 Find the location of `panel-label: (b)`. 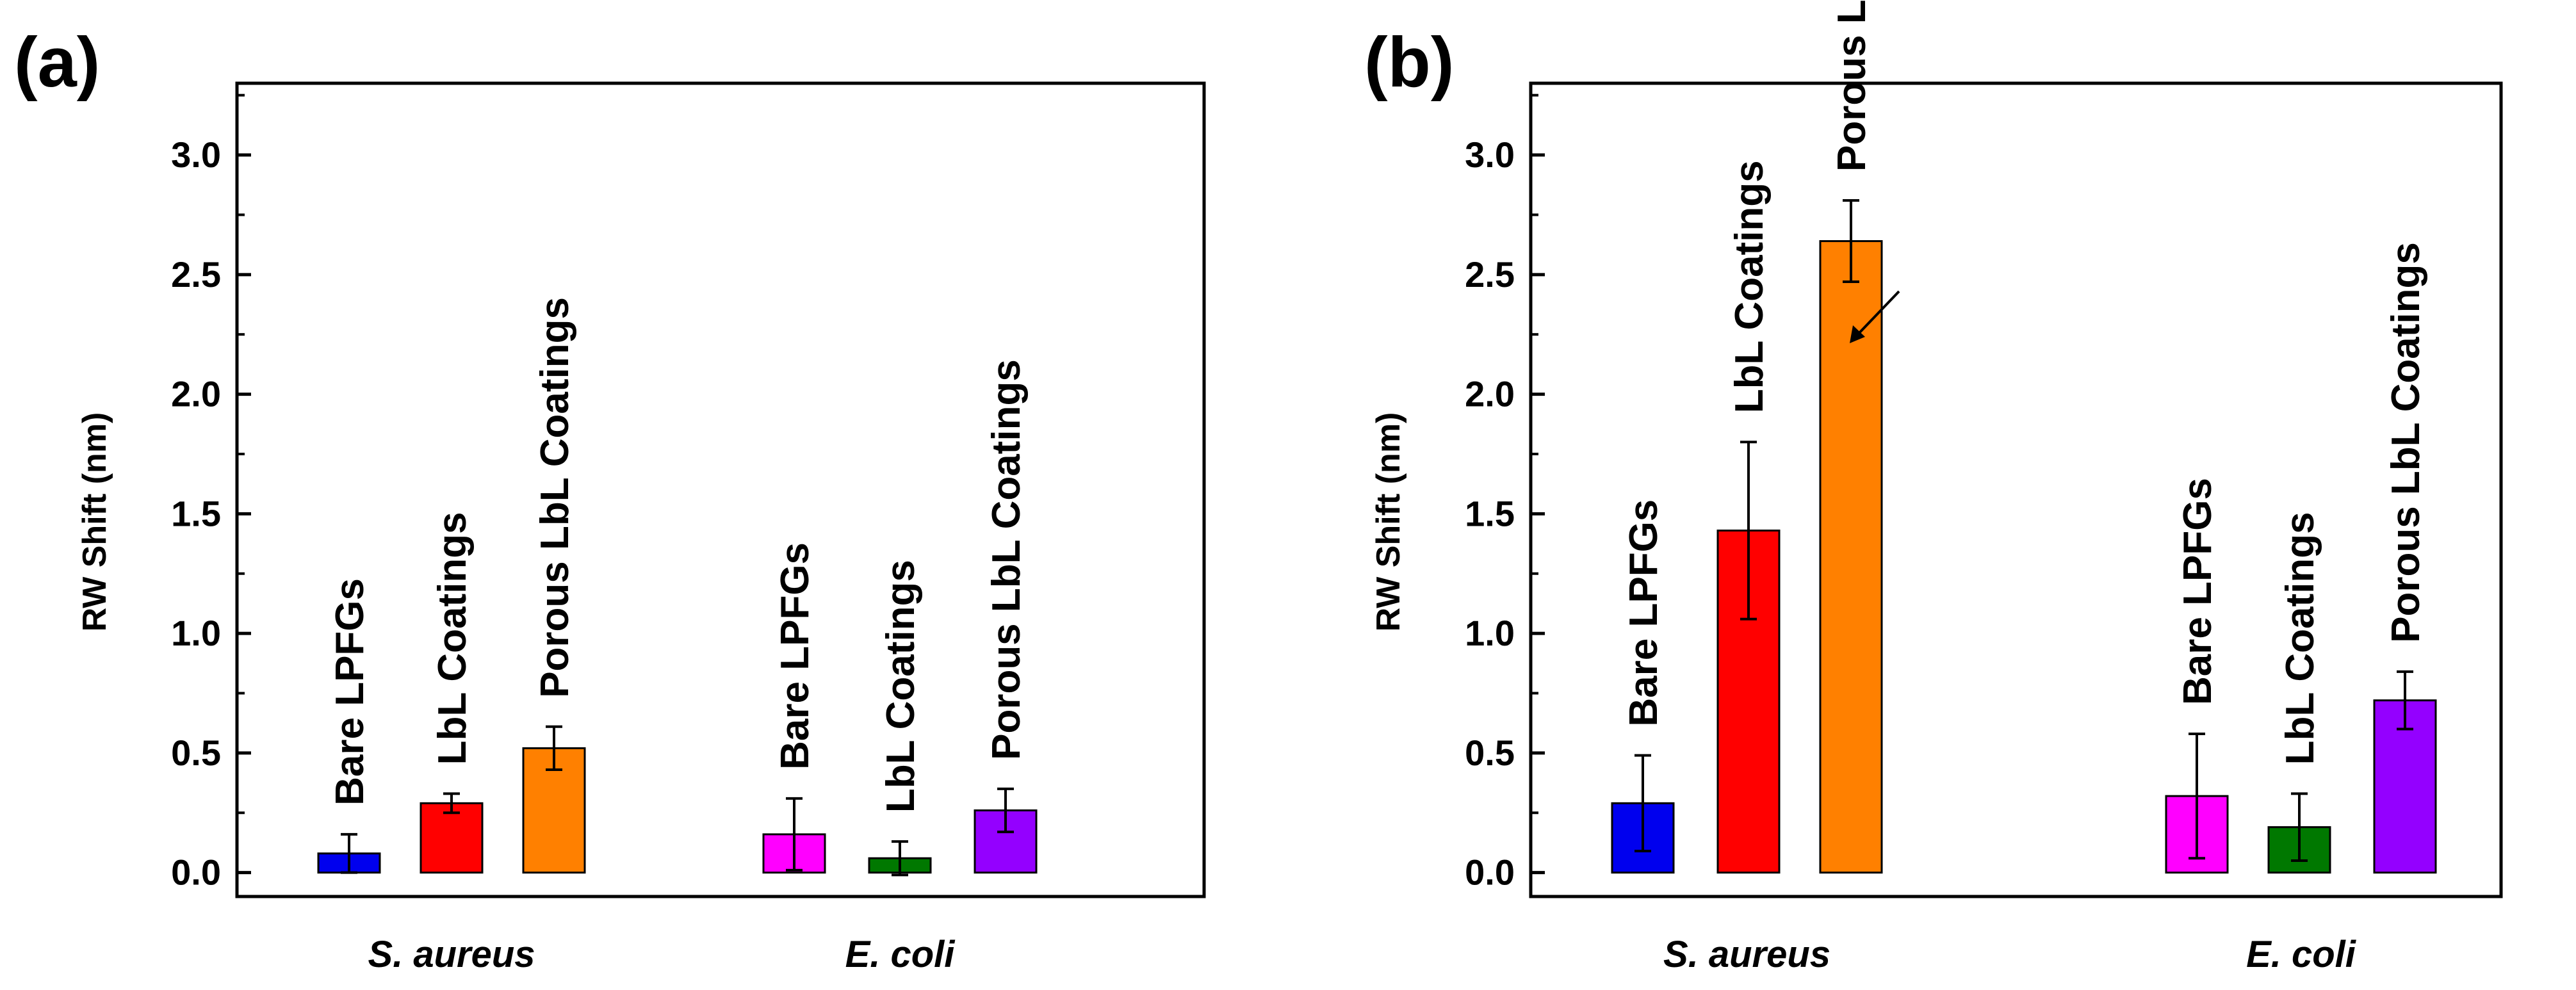

panel-label: (b) is located at coordinates (1409, 62).